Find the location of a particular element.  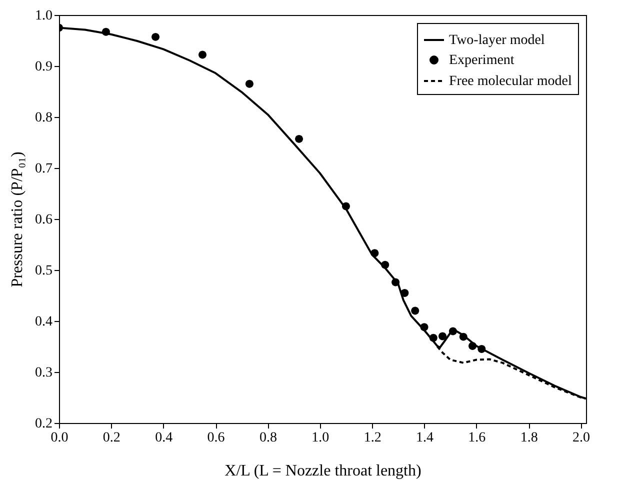

x-tick-label: 0.2 is located at coordinates (111, 438).